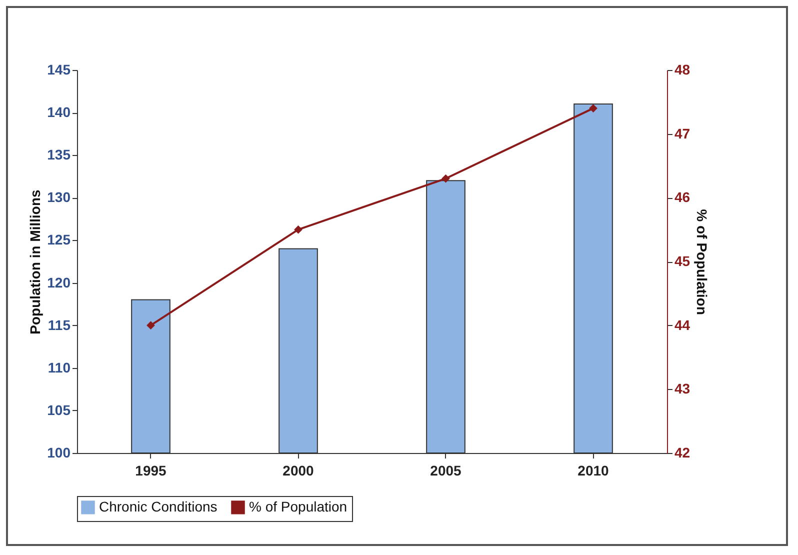 The width and height of the screenshot is (798, 555). What do you see at coordinates (158, 506) in the screenshot?
I see `legend-label: Chronic Conditions` at bounding box center [158, 506].